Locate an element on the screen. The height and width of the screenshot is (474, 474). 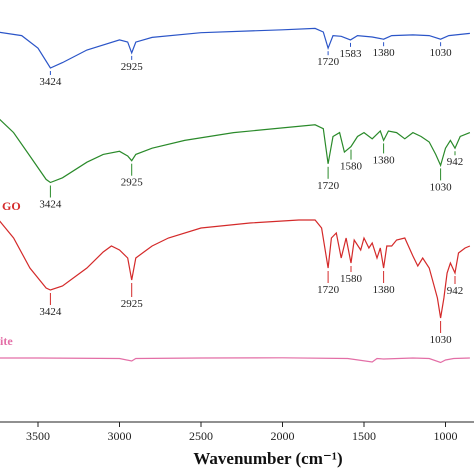
x-tick-label-1500: 1500 is located at coordinates (364, 436).